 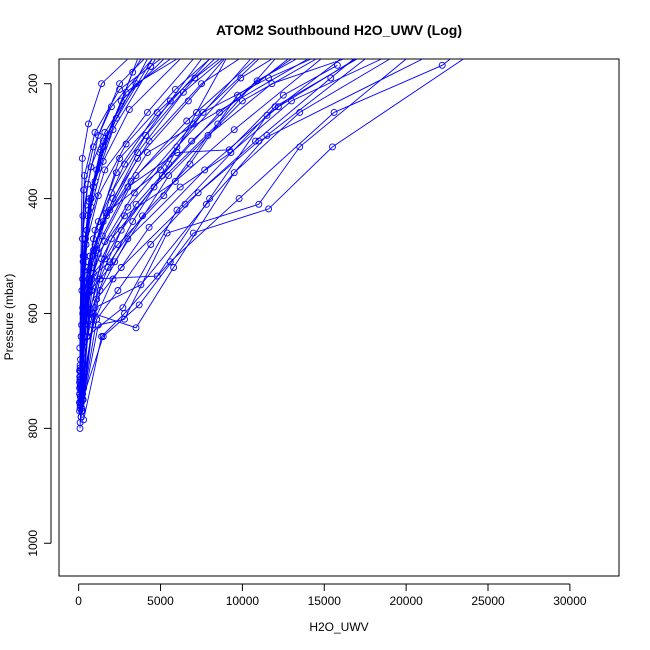 I want to click on x-tick-label-6: 30000, so click(x=570, y=601).